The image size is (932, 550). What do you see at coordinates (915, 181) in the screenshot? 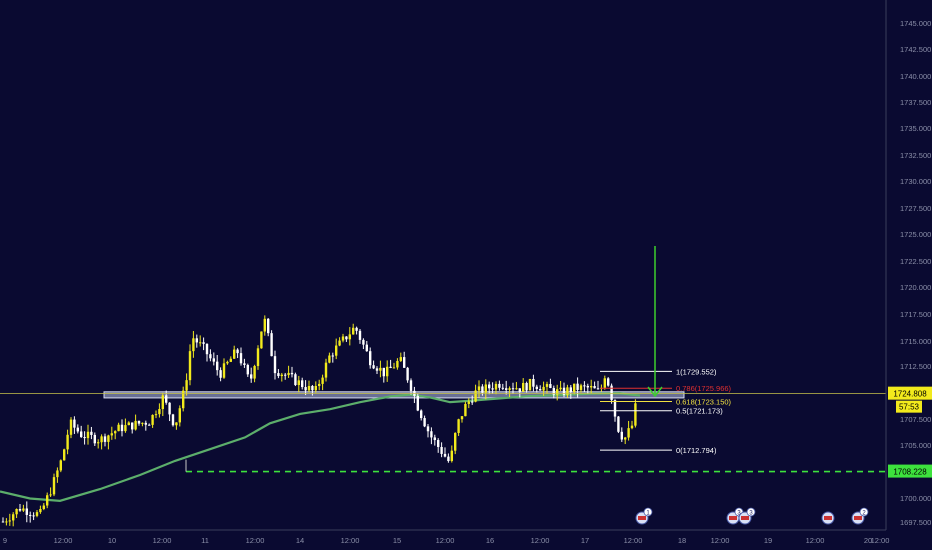
I see `y-tick-label: 1730.000` at bounding box center [915, 181].